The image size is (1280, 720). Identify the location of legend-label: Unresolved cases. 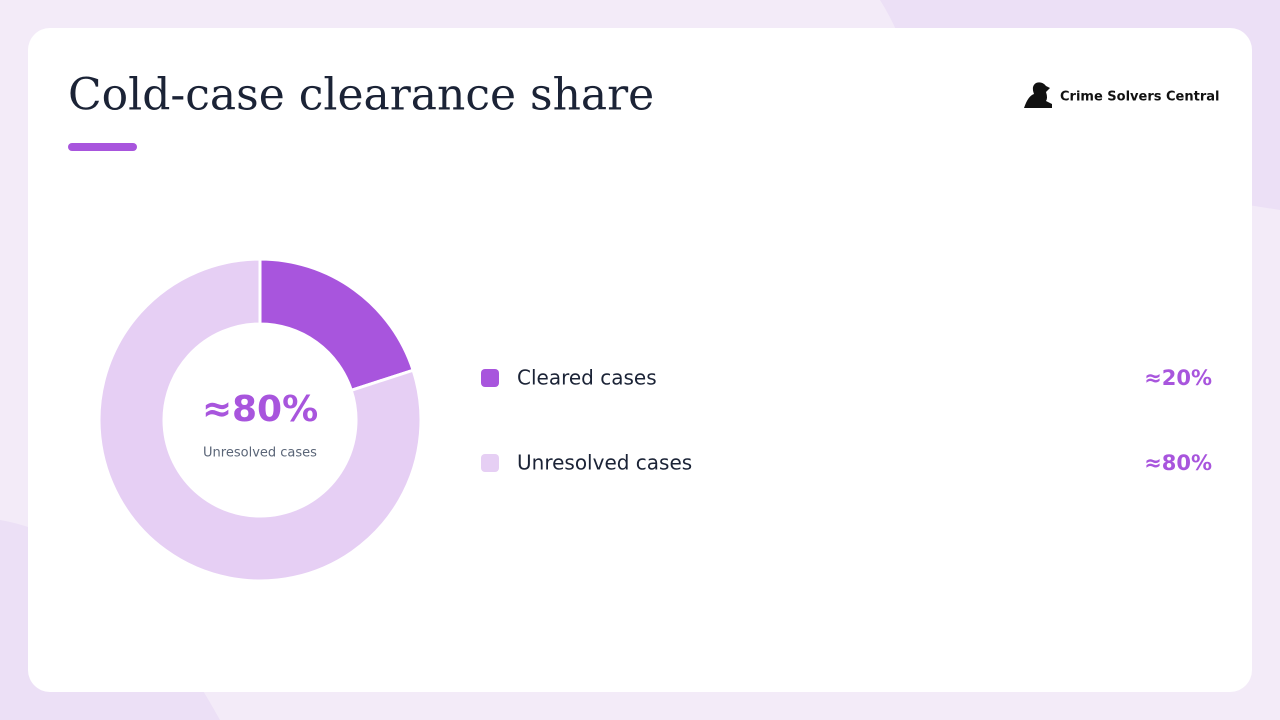
(604, 463).